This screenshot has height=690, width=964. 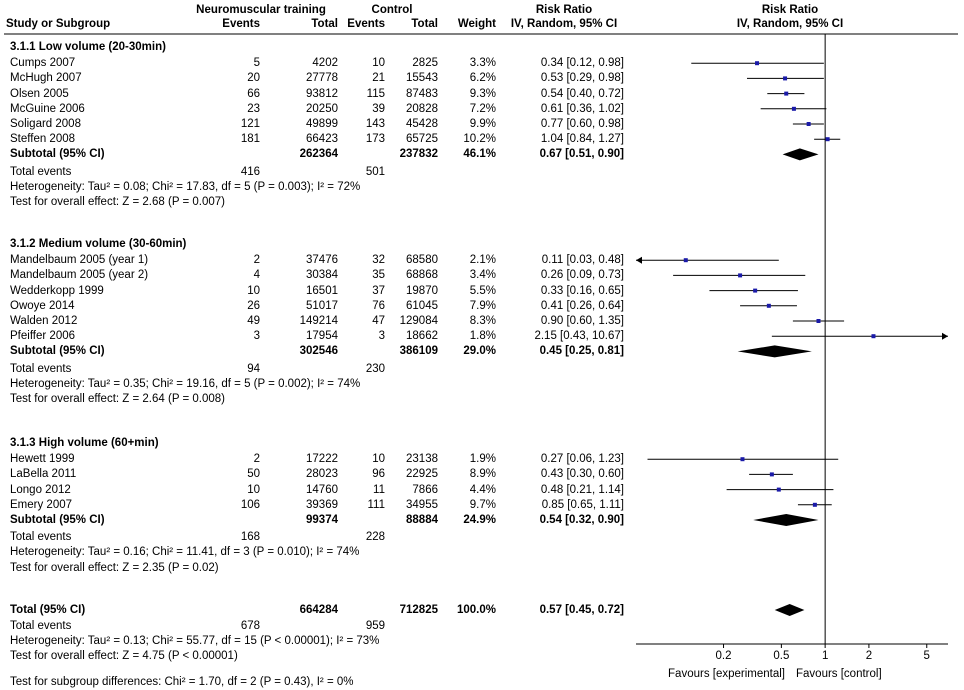 What do you see at coordinates (43, 336) in the screenshot?
I see `study-name: Pfeiffer 2006` at bounding box center [43, 336].